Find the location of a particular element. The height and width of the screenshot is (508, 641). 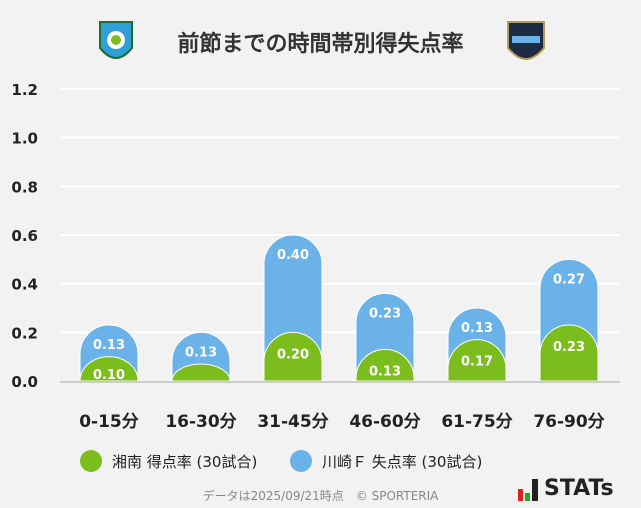

y-tick-label: 0.0 is located at coordinates (24, 382).